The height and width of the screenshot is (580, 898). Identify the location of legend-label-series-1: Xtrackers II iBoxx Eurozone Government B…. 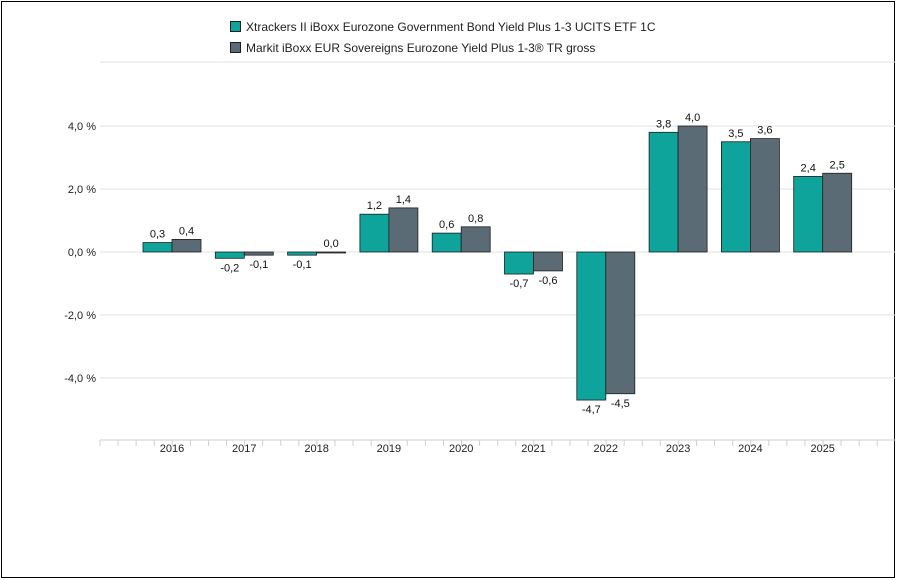
(451, 26).